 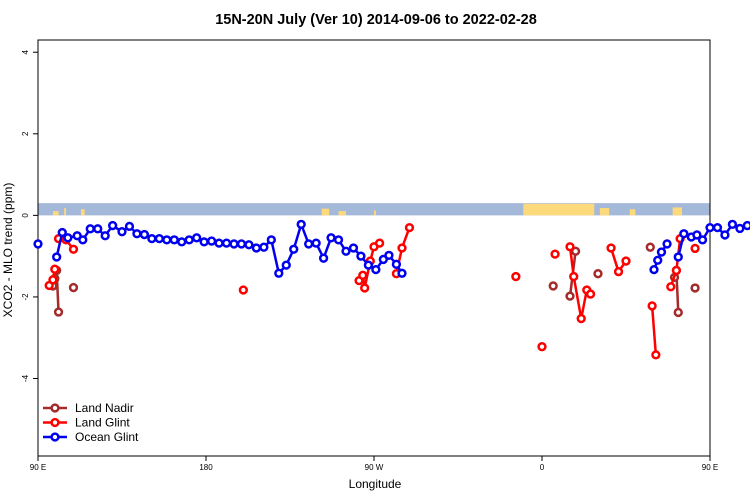 I want to click on x-tick-label: 180, so click(x=206, y=467).